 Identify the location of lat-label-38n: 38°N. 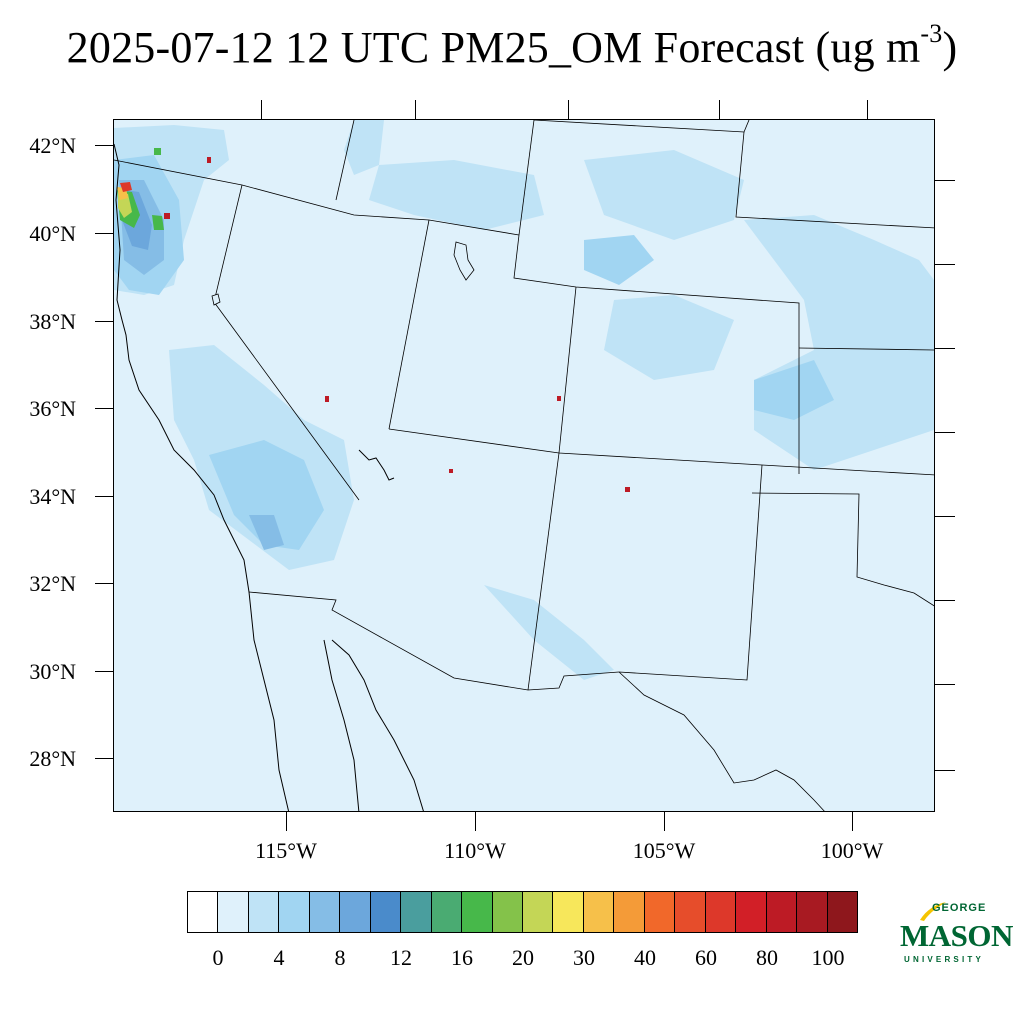
(52, 321).